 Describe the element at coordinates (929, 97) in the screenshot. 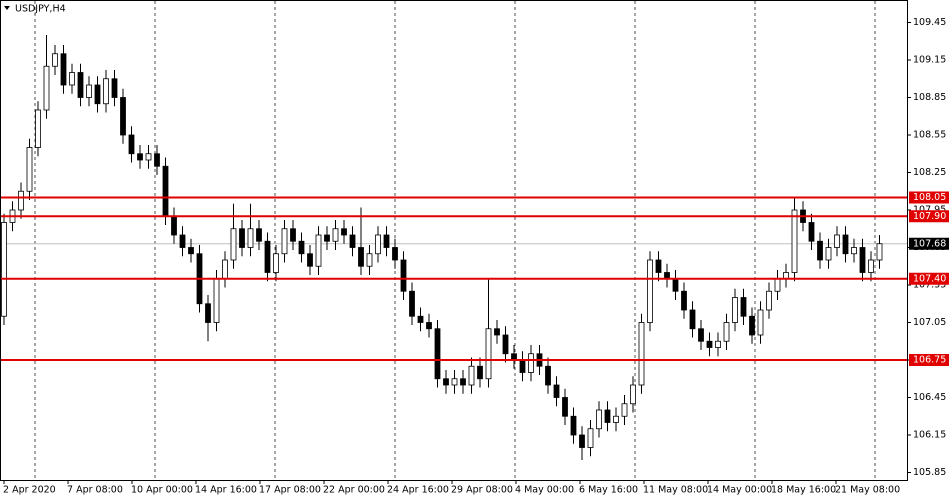

I see `y-tick-label: 108.85` at that location.